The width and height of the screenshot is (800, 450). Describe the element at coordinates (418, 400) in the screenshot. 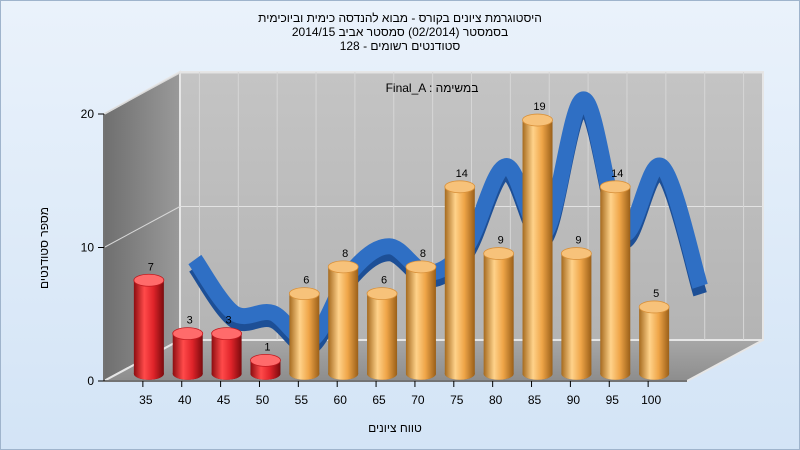

I see `x-tick-label: 70` at that location.